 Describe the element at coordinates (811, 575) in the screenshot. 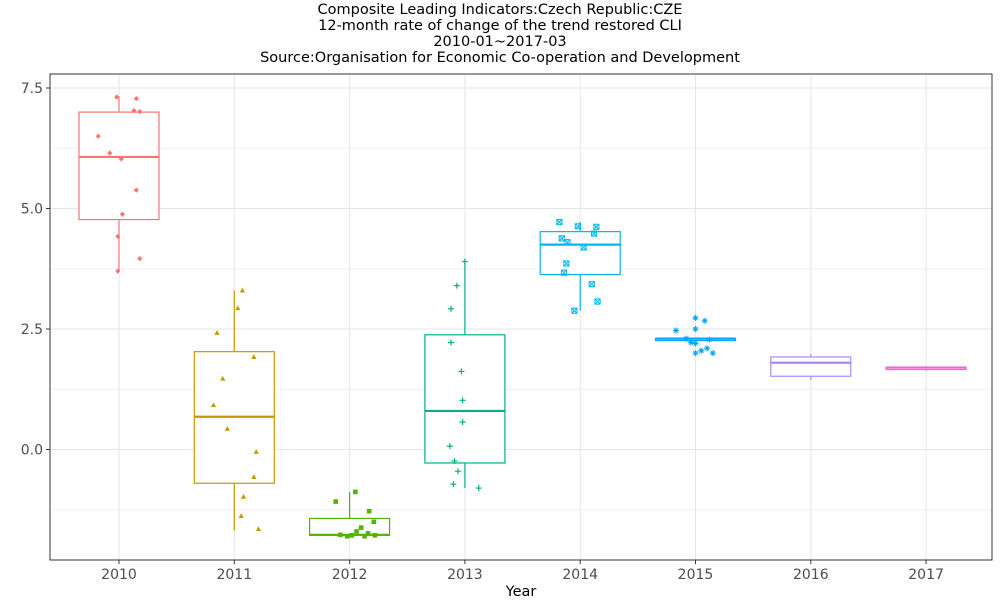

I see `x-tick-label: 2016` at that location.